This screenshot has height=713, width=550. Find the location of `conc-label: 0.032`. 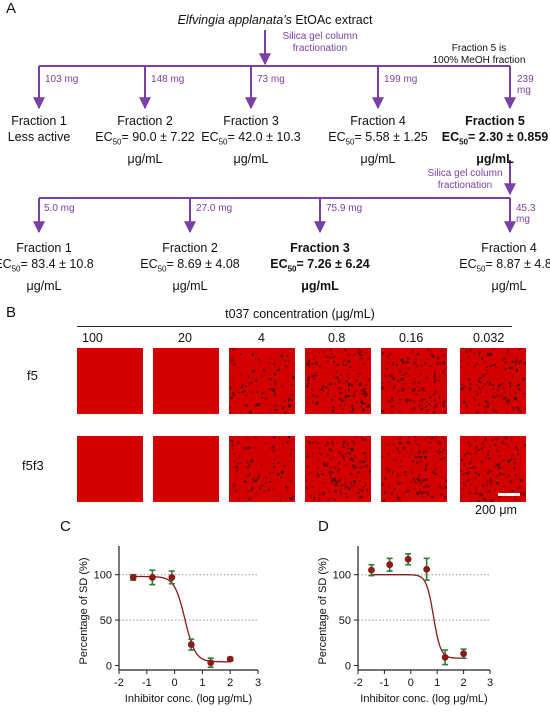

conc-label: 0.032 is located at coordinates (489, 338).